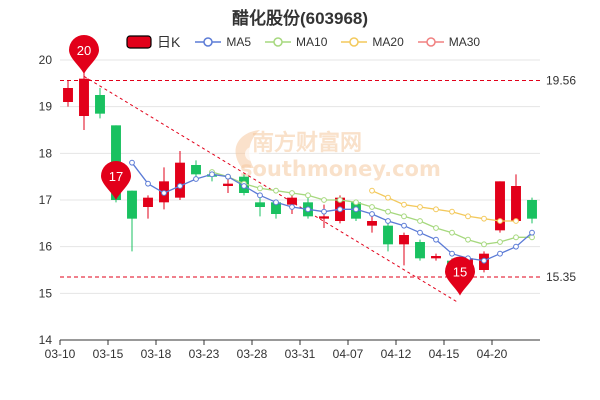 Image resolution: width=600 pixels, height=400 pixels. Describe the element at coordinates (388, 42) in the screenshot. I see `legend-label-ma20: MA20` at that location.